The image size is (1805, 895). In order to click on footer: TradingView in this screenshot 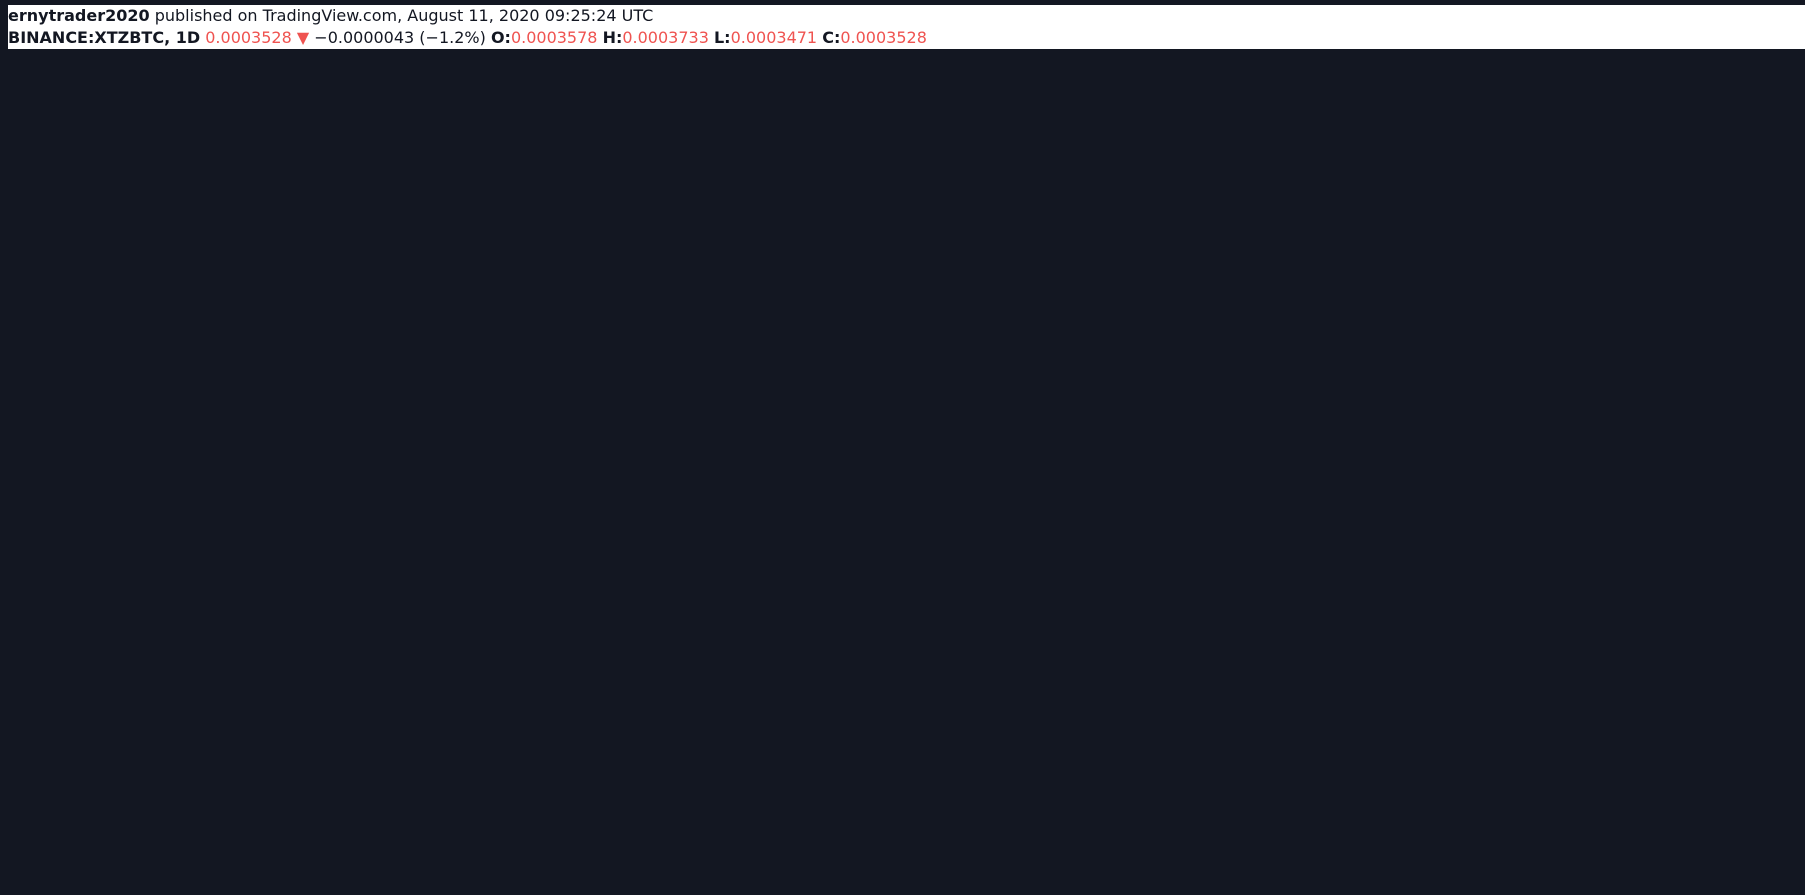, I will do `click(77, 872)`.